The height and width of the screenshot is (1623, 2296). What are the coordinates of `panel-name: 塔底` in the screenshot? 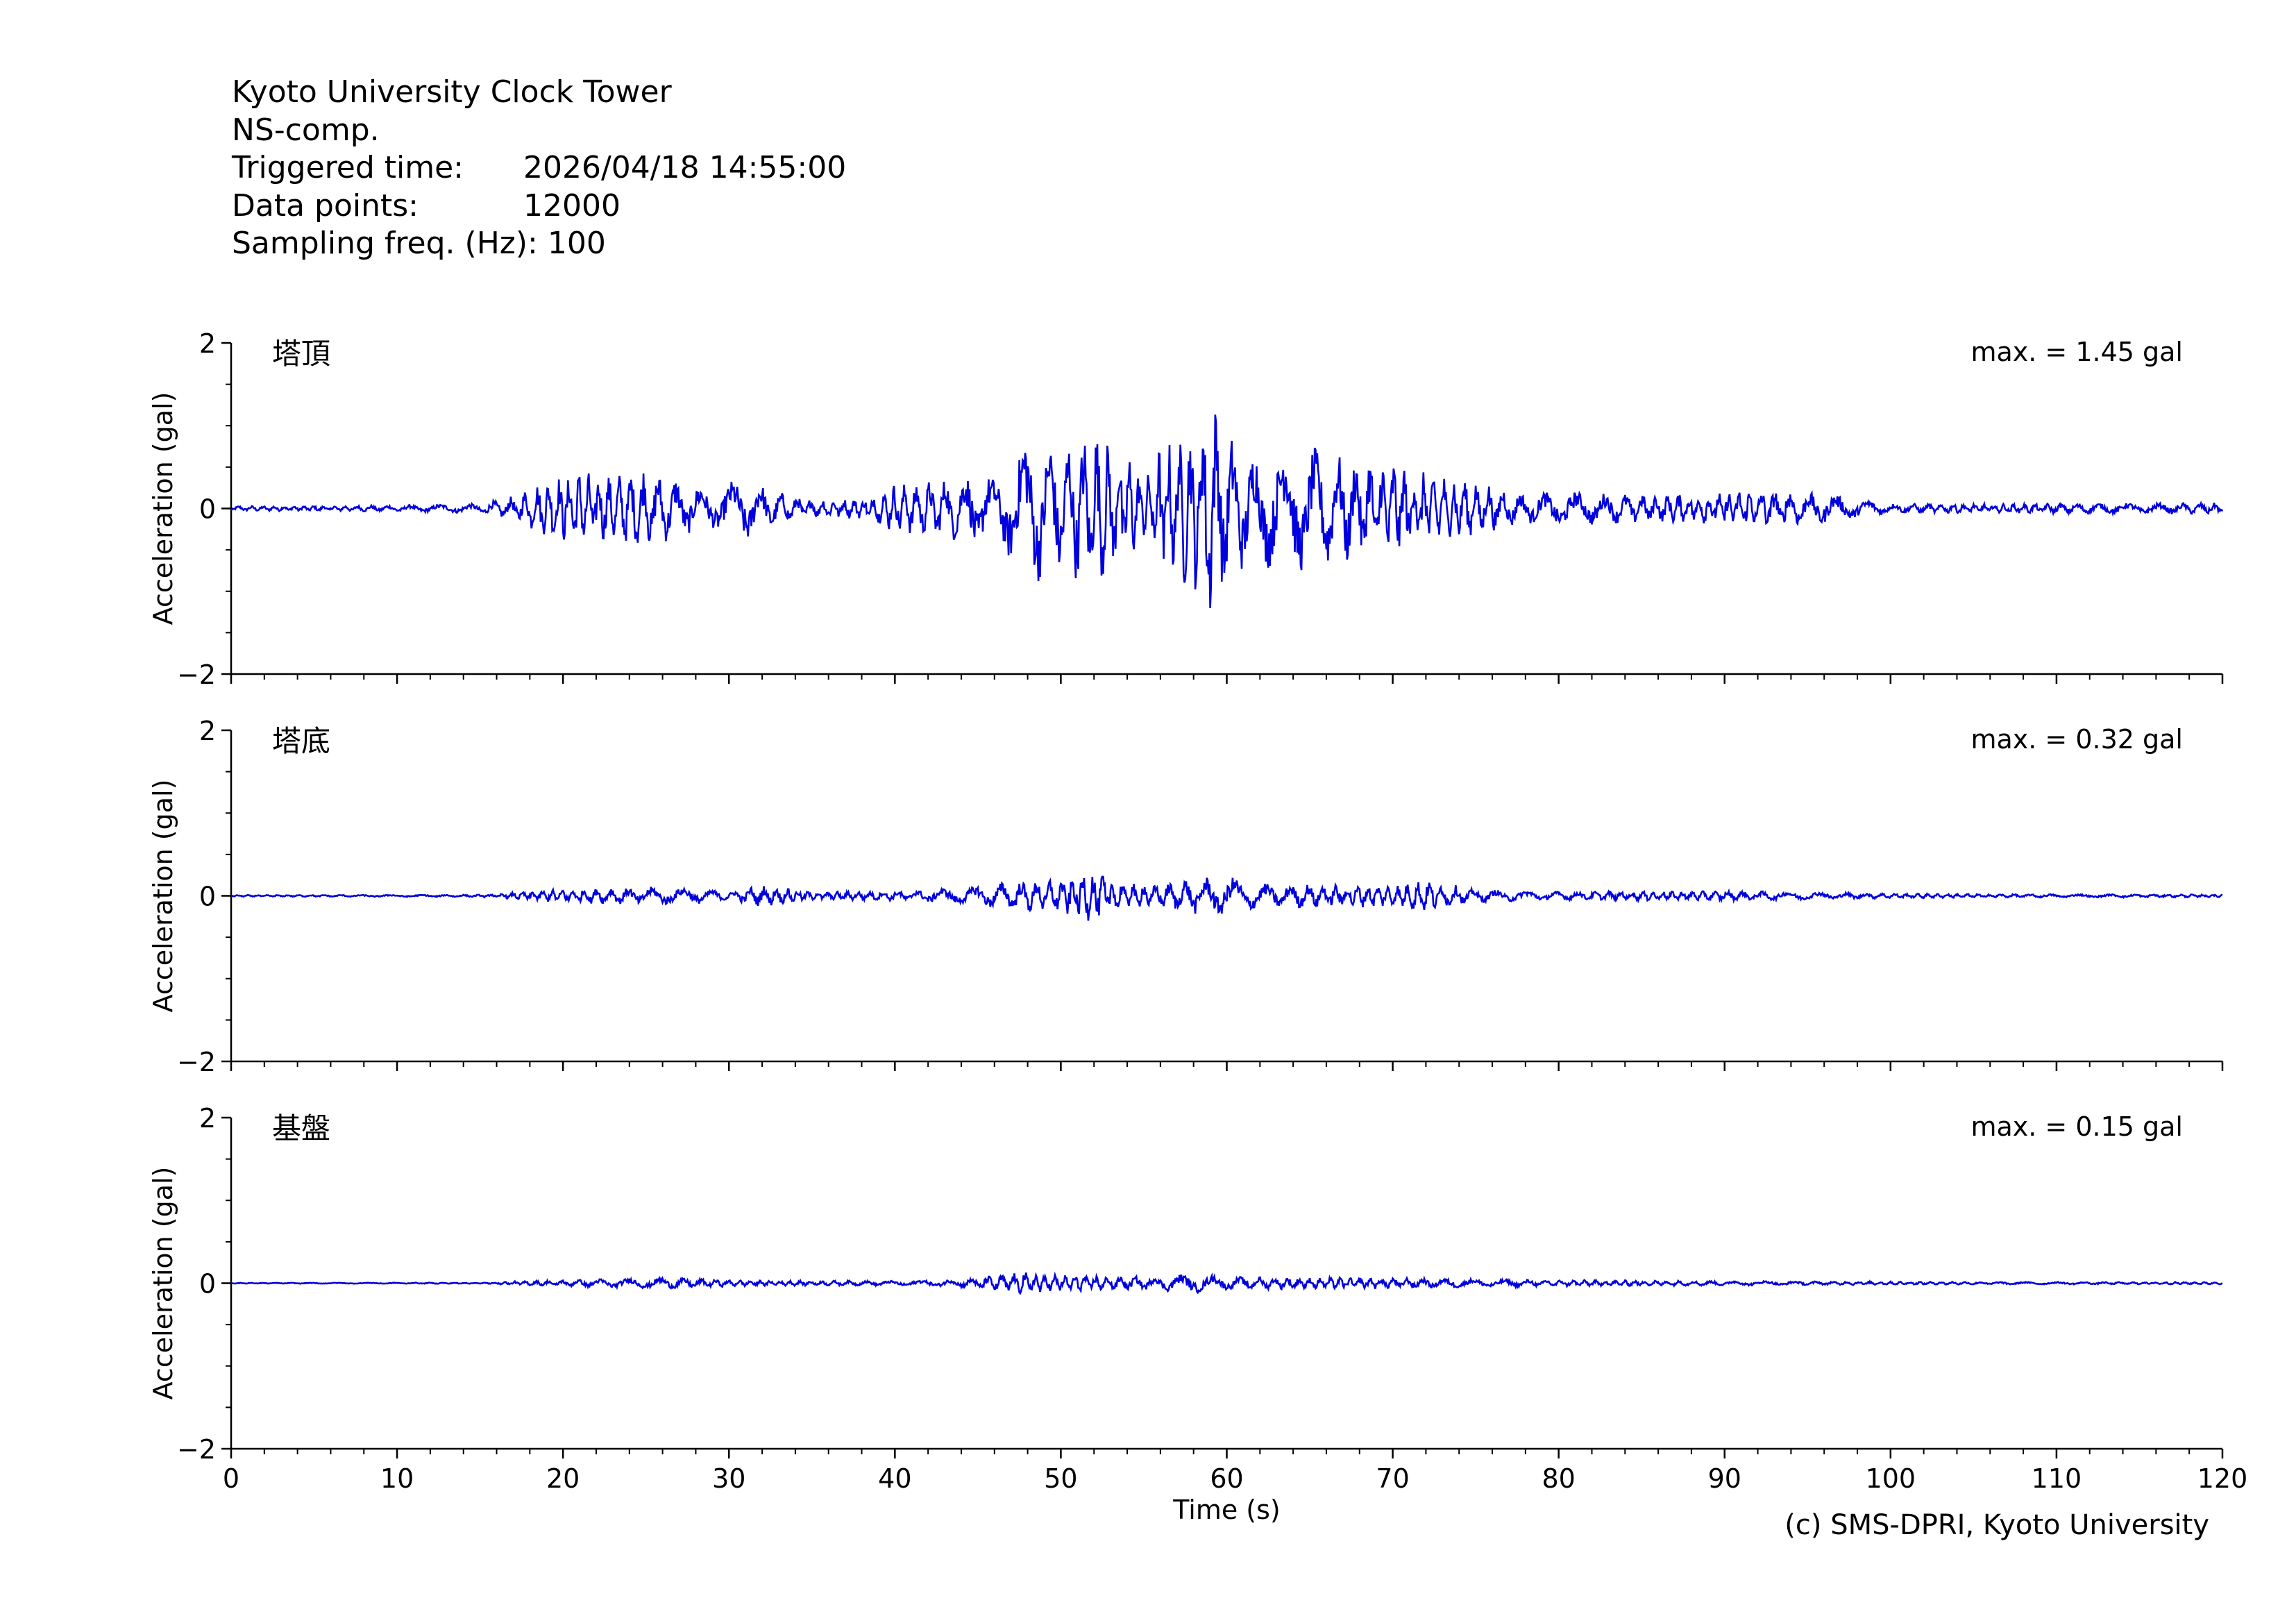 It's located at (301, 741).